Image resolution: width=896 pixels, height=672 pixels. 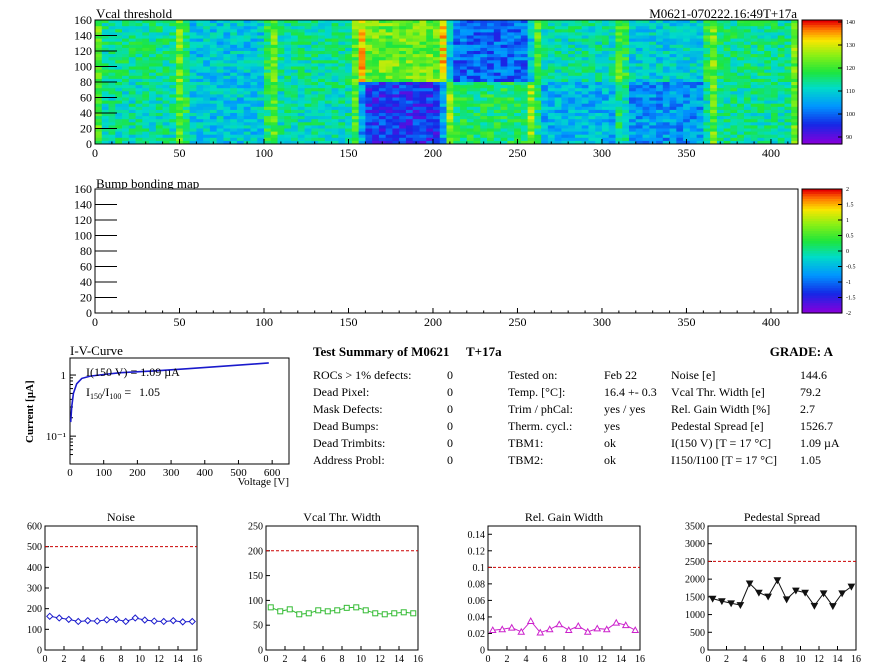 I want to click on summary-value: yes, so click(x=612, y=426).